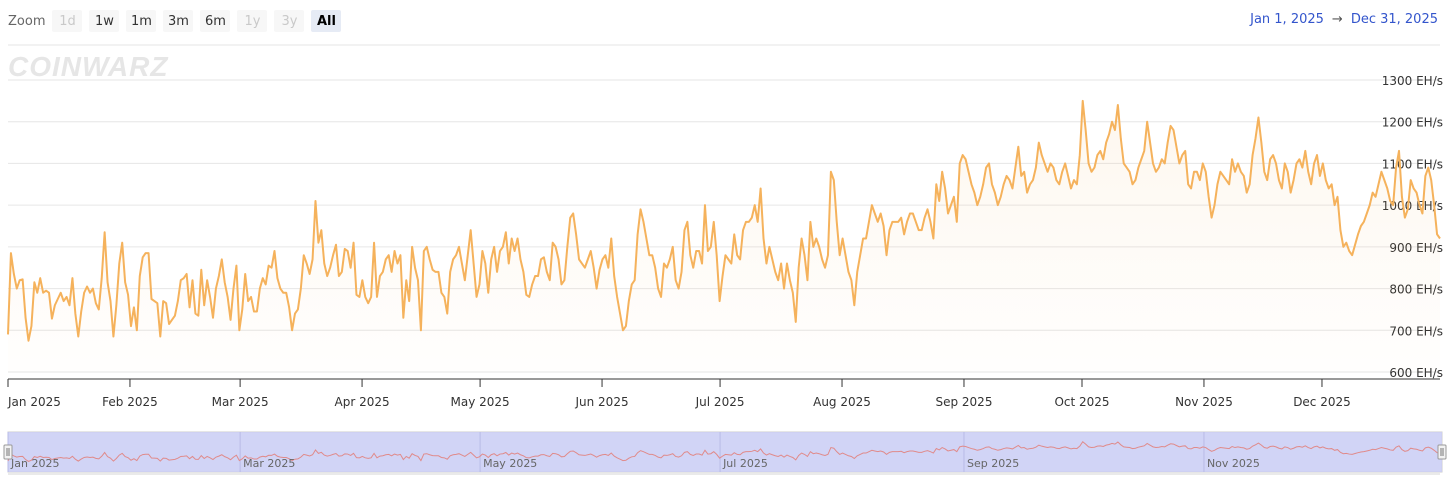 The height and width of the screenshot is (477, 1448). I want to click on zoom-1d-button: 1d, so click(67, 21).